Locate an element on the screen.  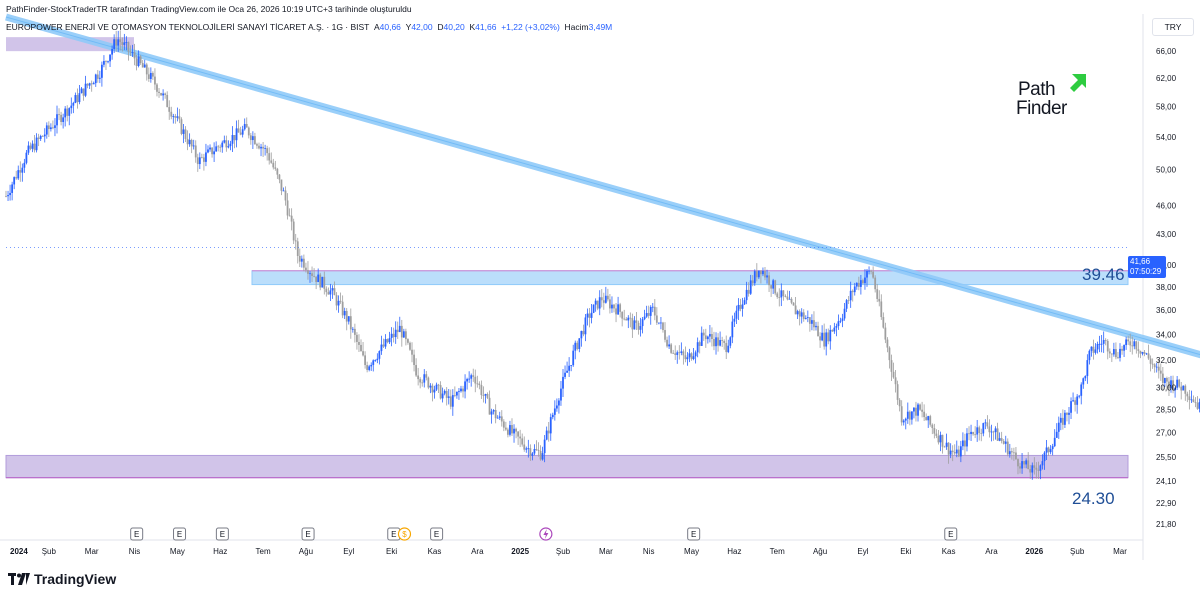
x-tick-label: 2024 is located at coordinates (19, 551).